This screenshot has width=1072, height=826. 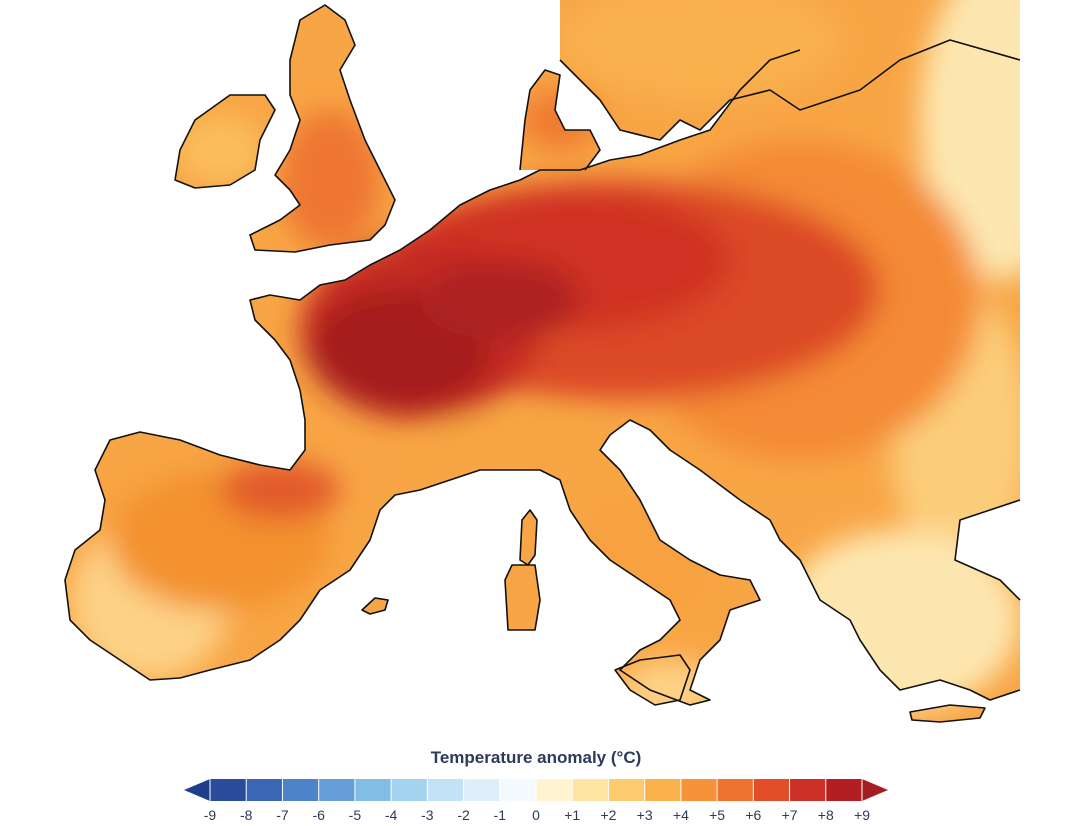 I want to click on colorbar-tick-label: +6, so click(x=753, y=815).